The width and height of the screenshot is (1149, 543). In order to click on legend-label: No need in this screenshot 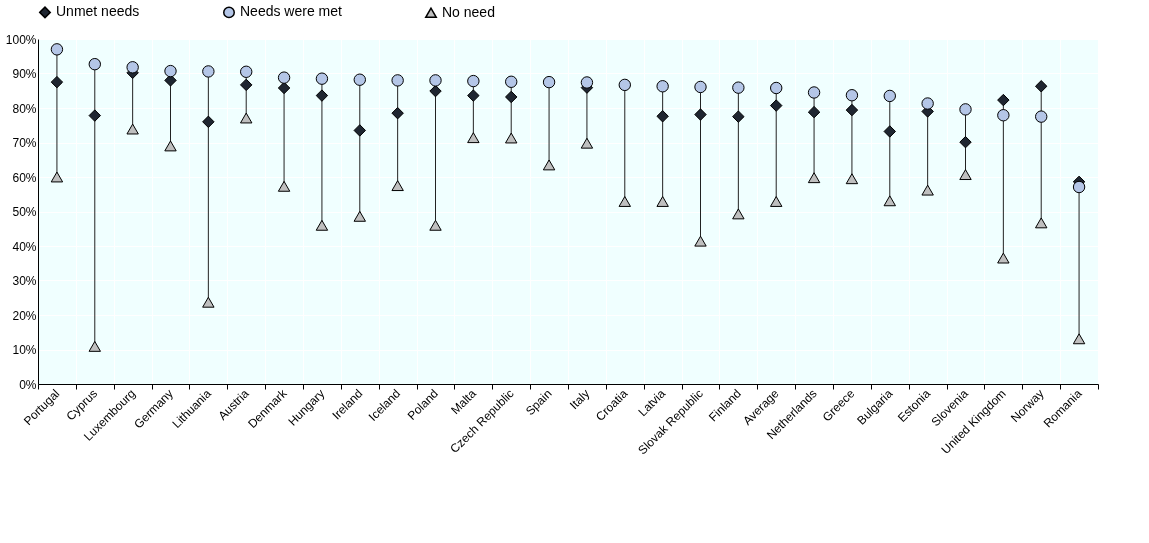, I will do `click(468, 11)`.